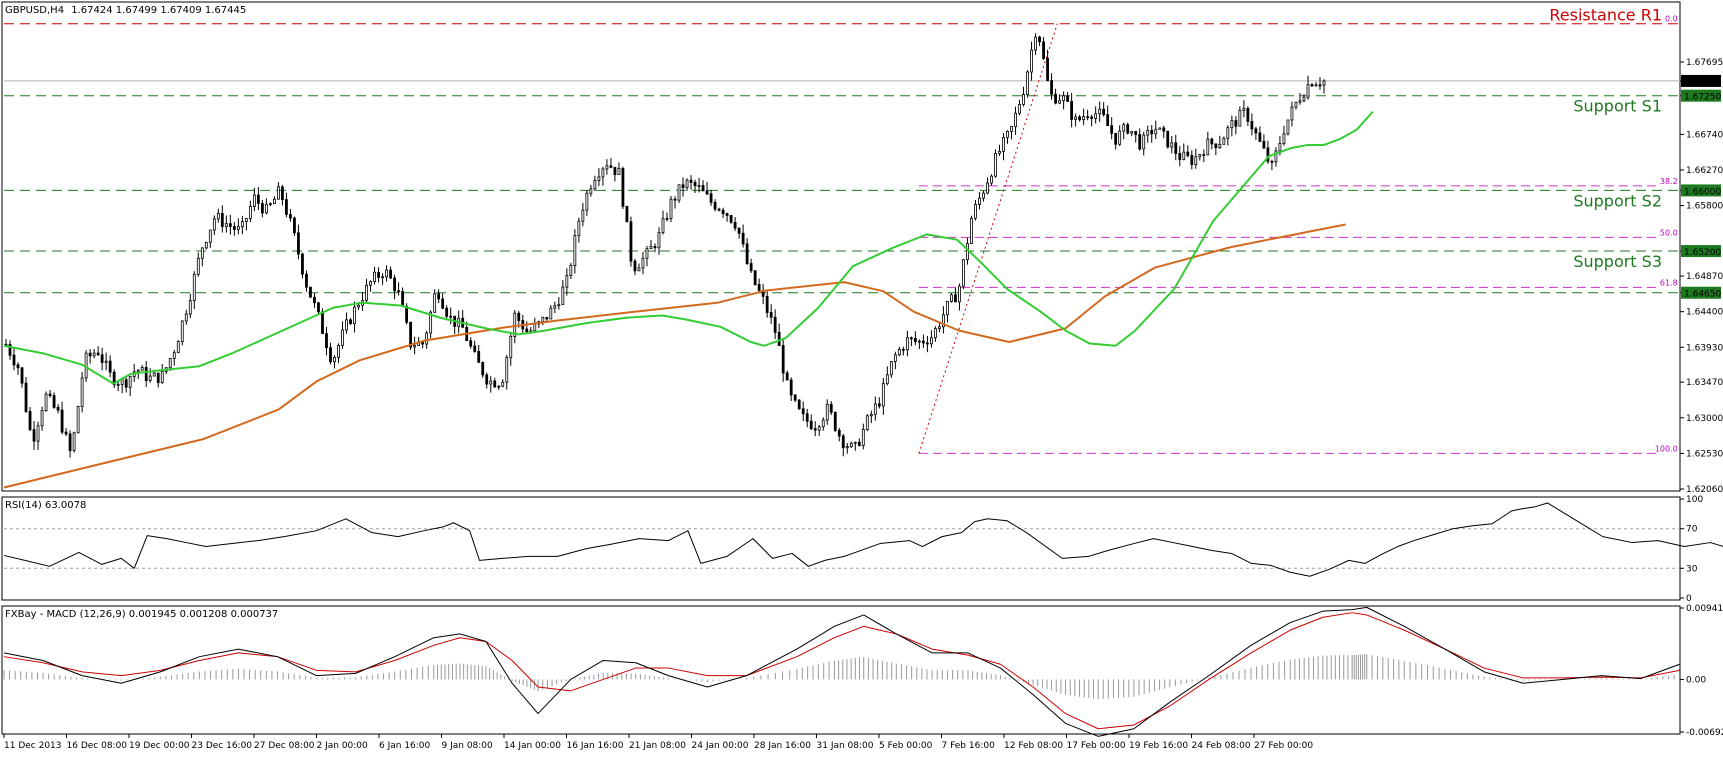 This screenshot has height=759, width=1723. What do you see at coordinates (782, 746) in the screenshot?
I see `x-tick-label: 28 Jan 16:00` at bounding box center [782, 746].